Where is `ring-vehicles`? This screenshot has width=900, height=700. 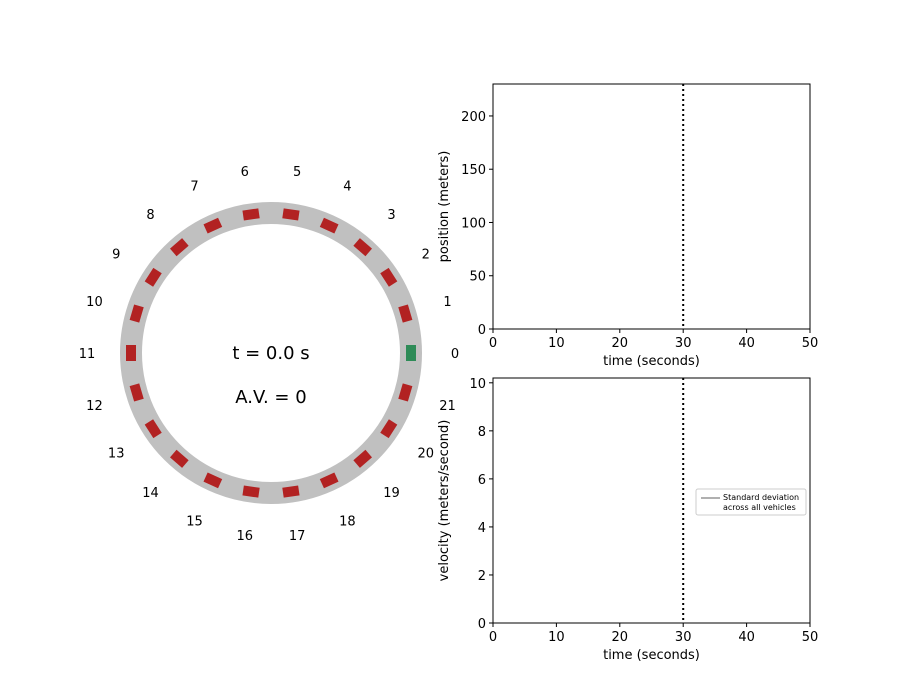 ring-vehicles is located at coordinates (271, 353).